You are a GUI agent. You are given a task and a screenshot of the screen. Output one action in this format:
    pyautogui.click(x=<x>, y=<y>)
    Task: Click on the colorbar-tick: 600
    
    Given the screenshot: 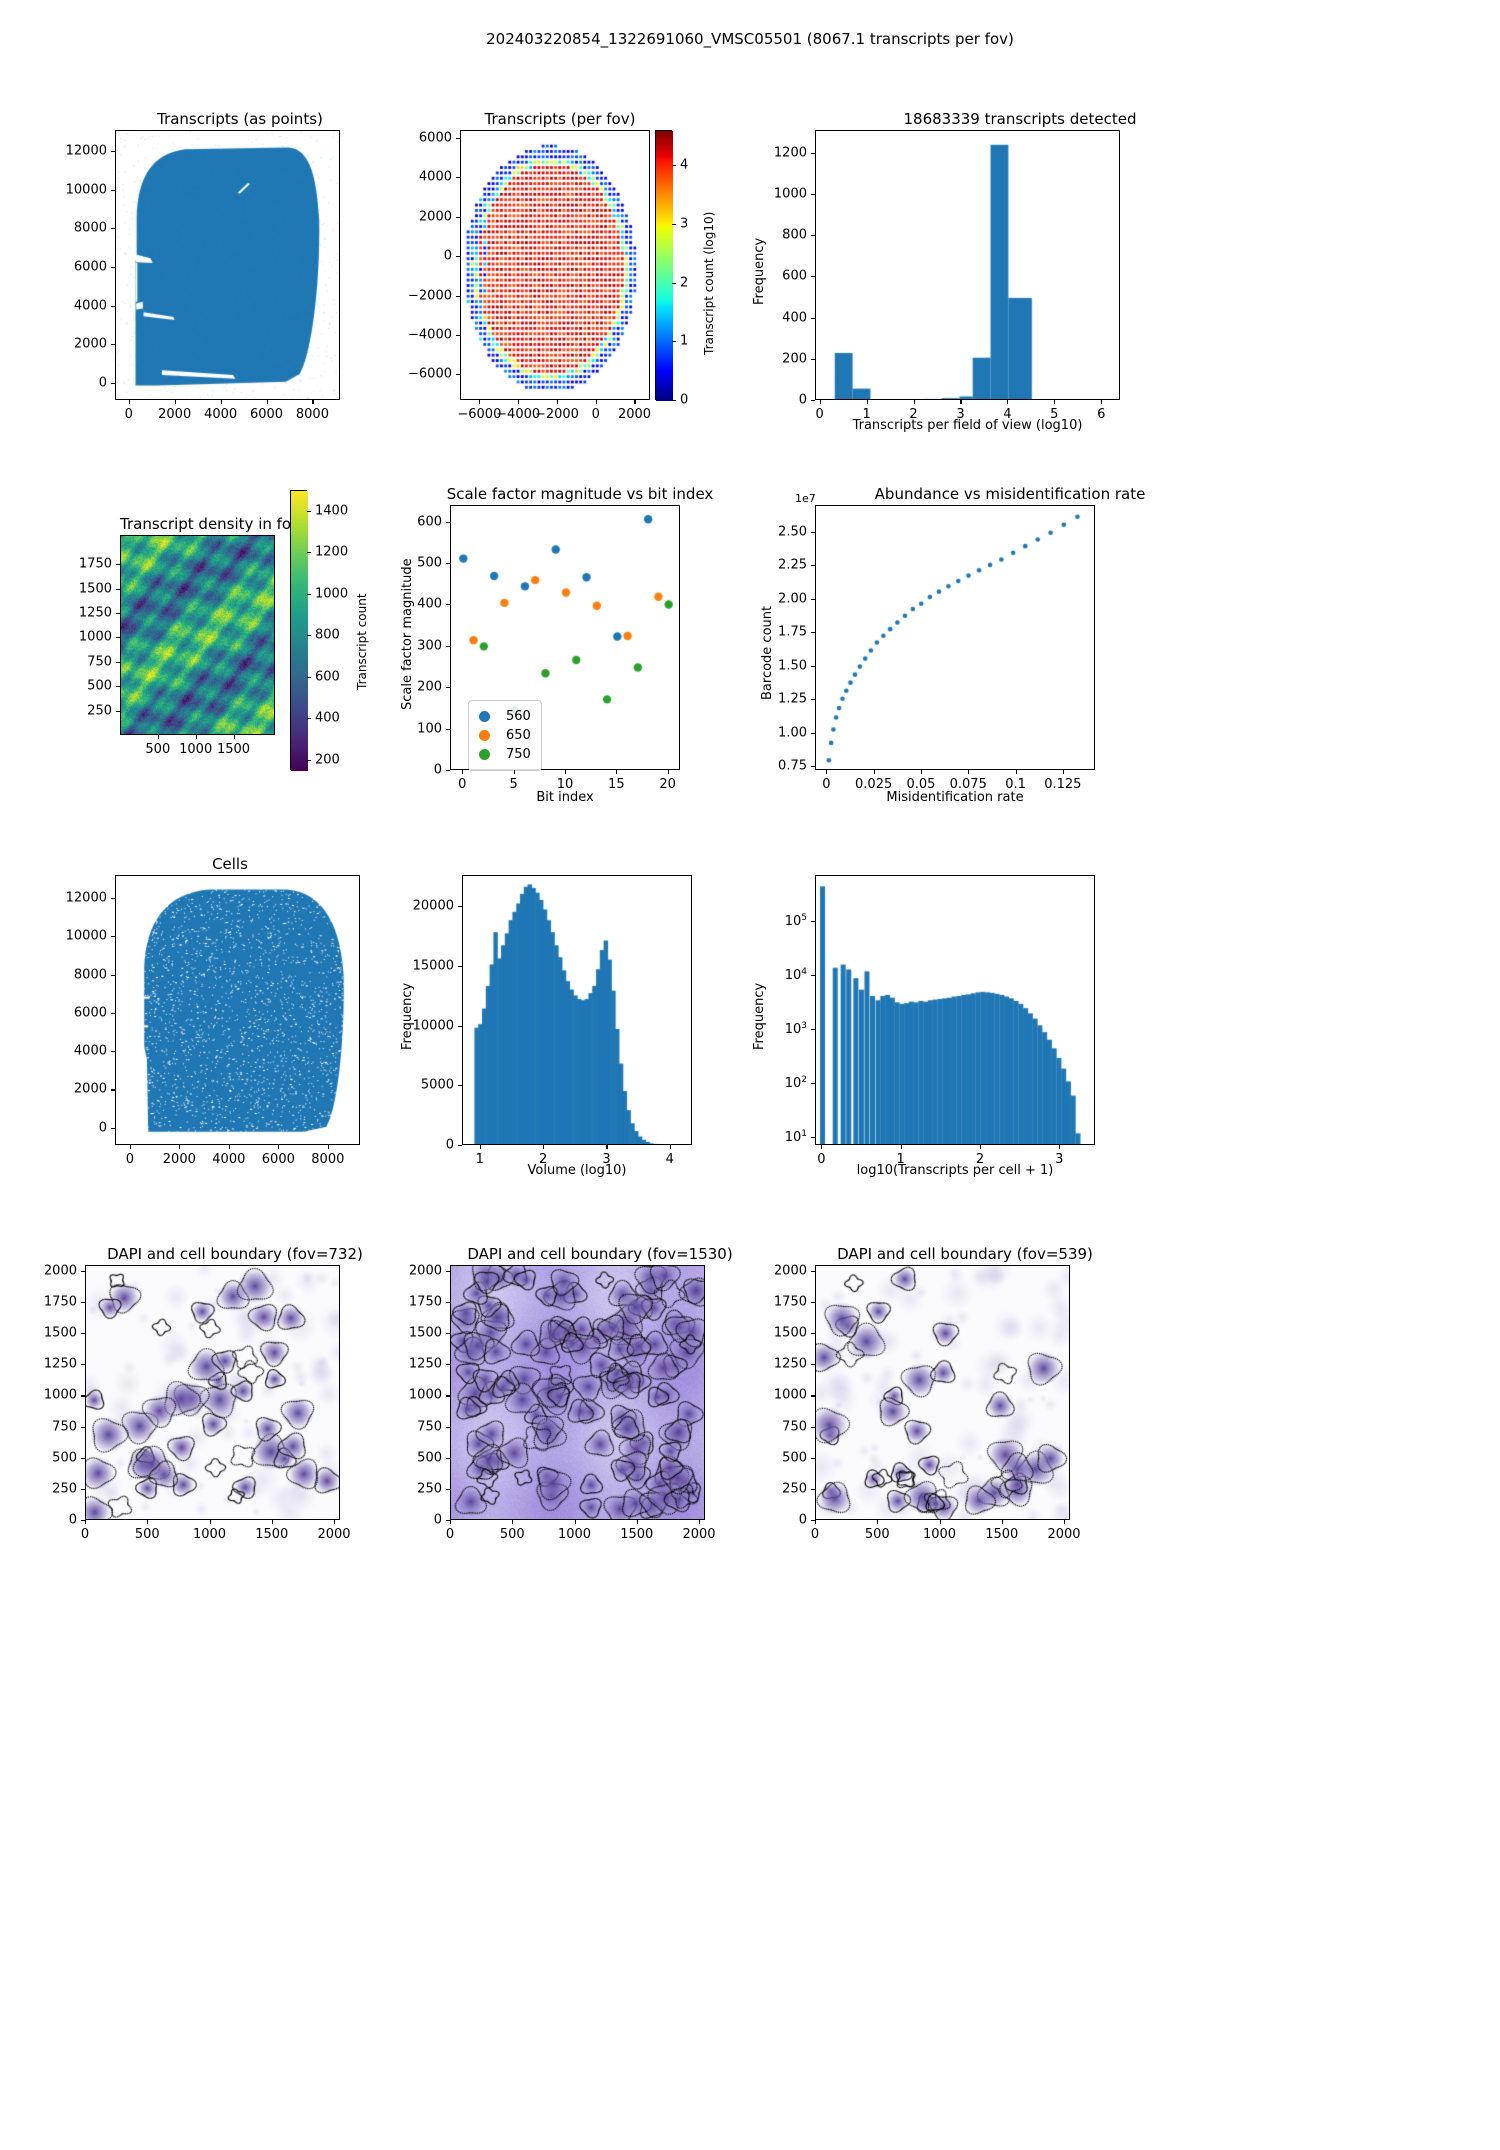 What is the action you would take?
    pyautogui.click(x=327, y=677)
    